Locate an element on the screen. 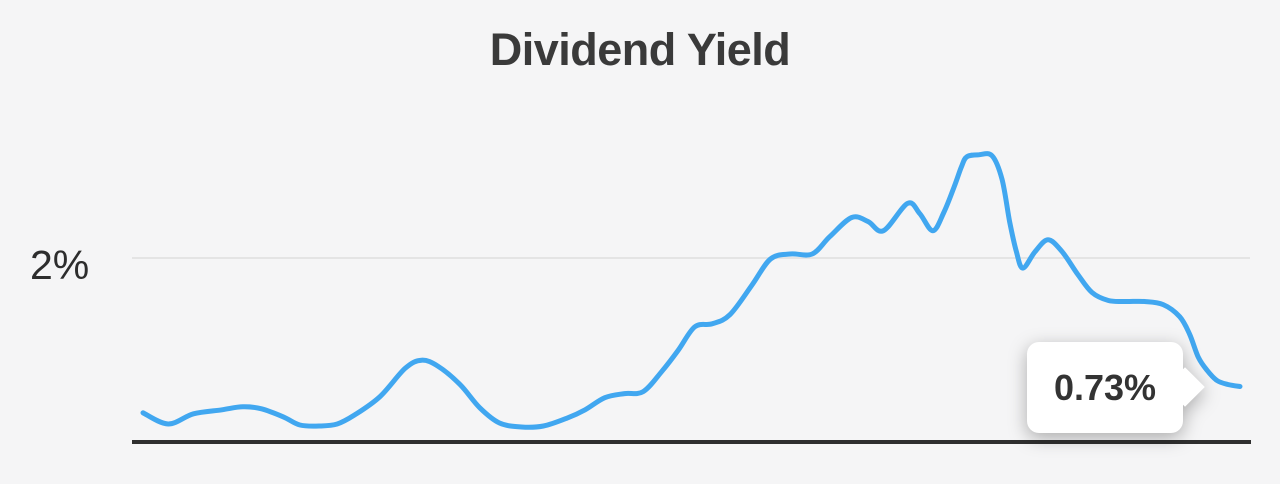 Image resolution: width=1280 pixels, height=484 pixels. value-tooltip: 0.73% is located at coordinates (1116, 387).